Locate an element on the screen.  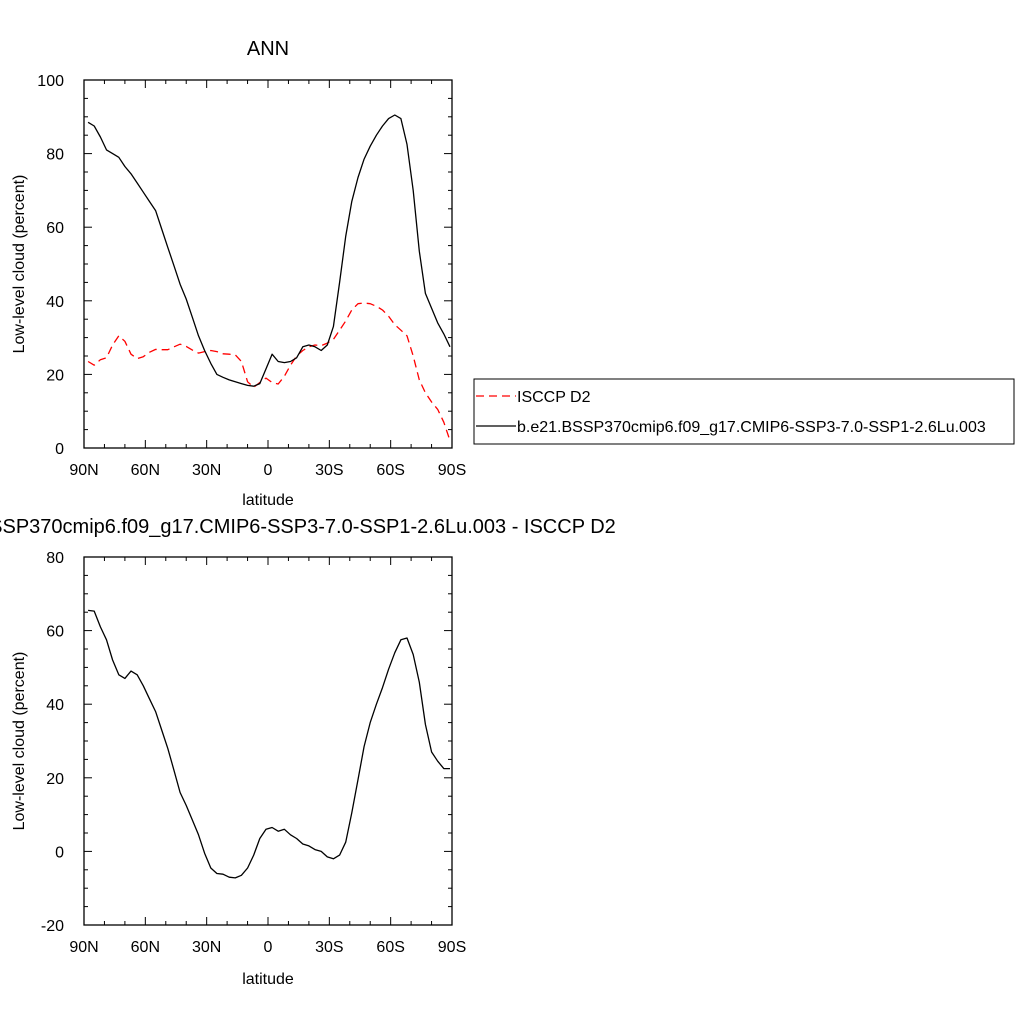
top-y-tick-label: 40 is located at coordinates (55, 302).